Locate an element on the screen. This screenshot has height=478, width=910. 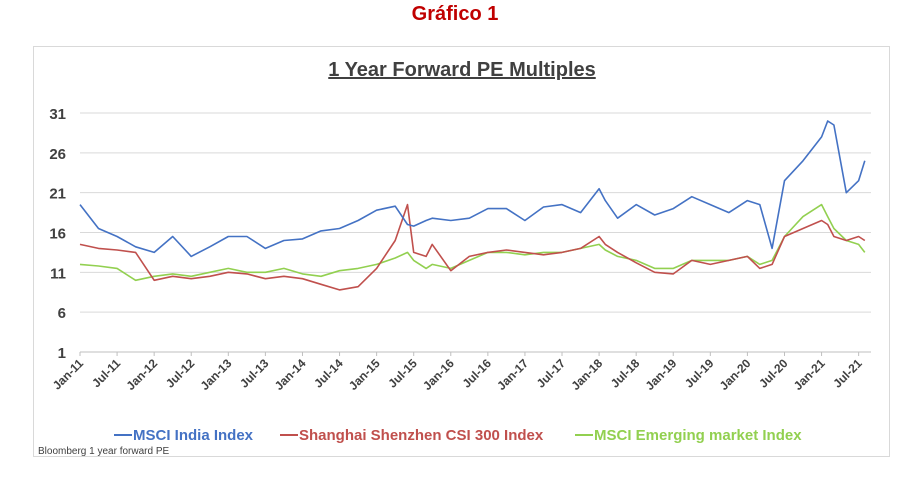
x-tick-label: Jul-18 is located at coordinates (625, 373).